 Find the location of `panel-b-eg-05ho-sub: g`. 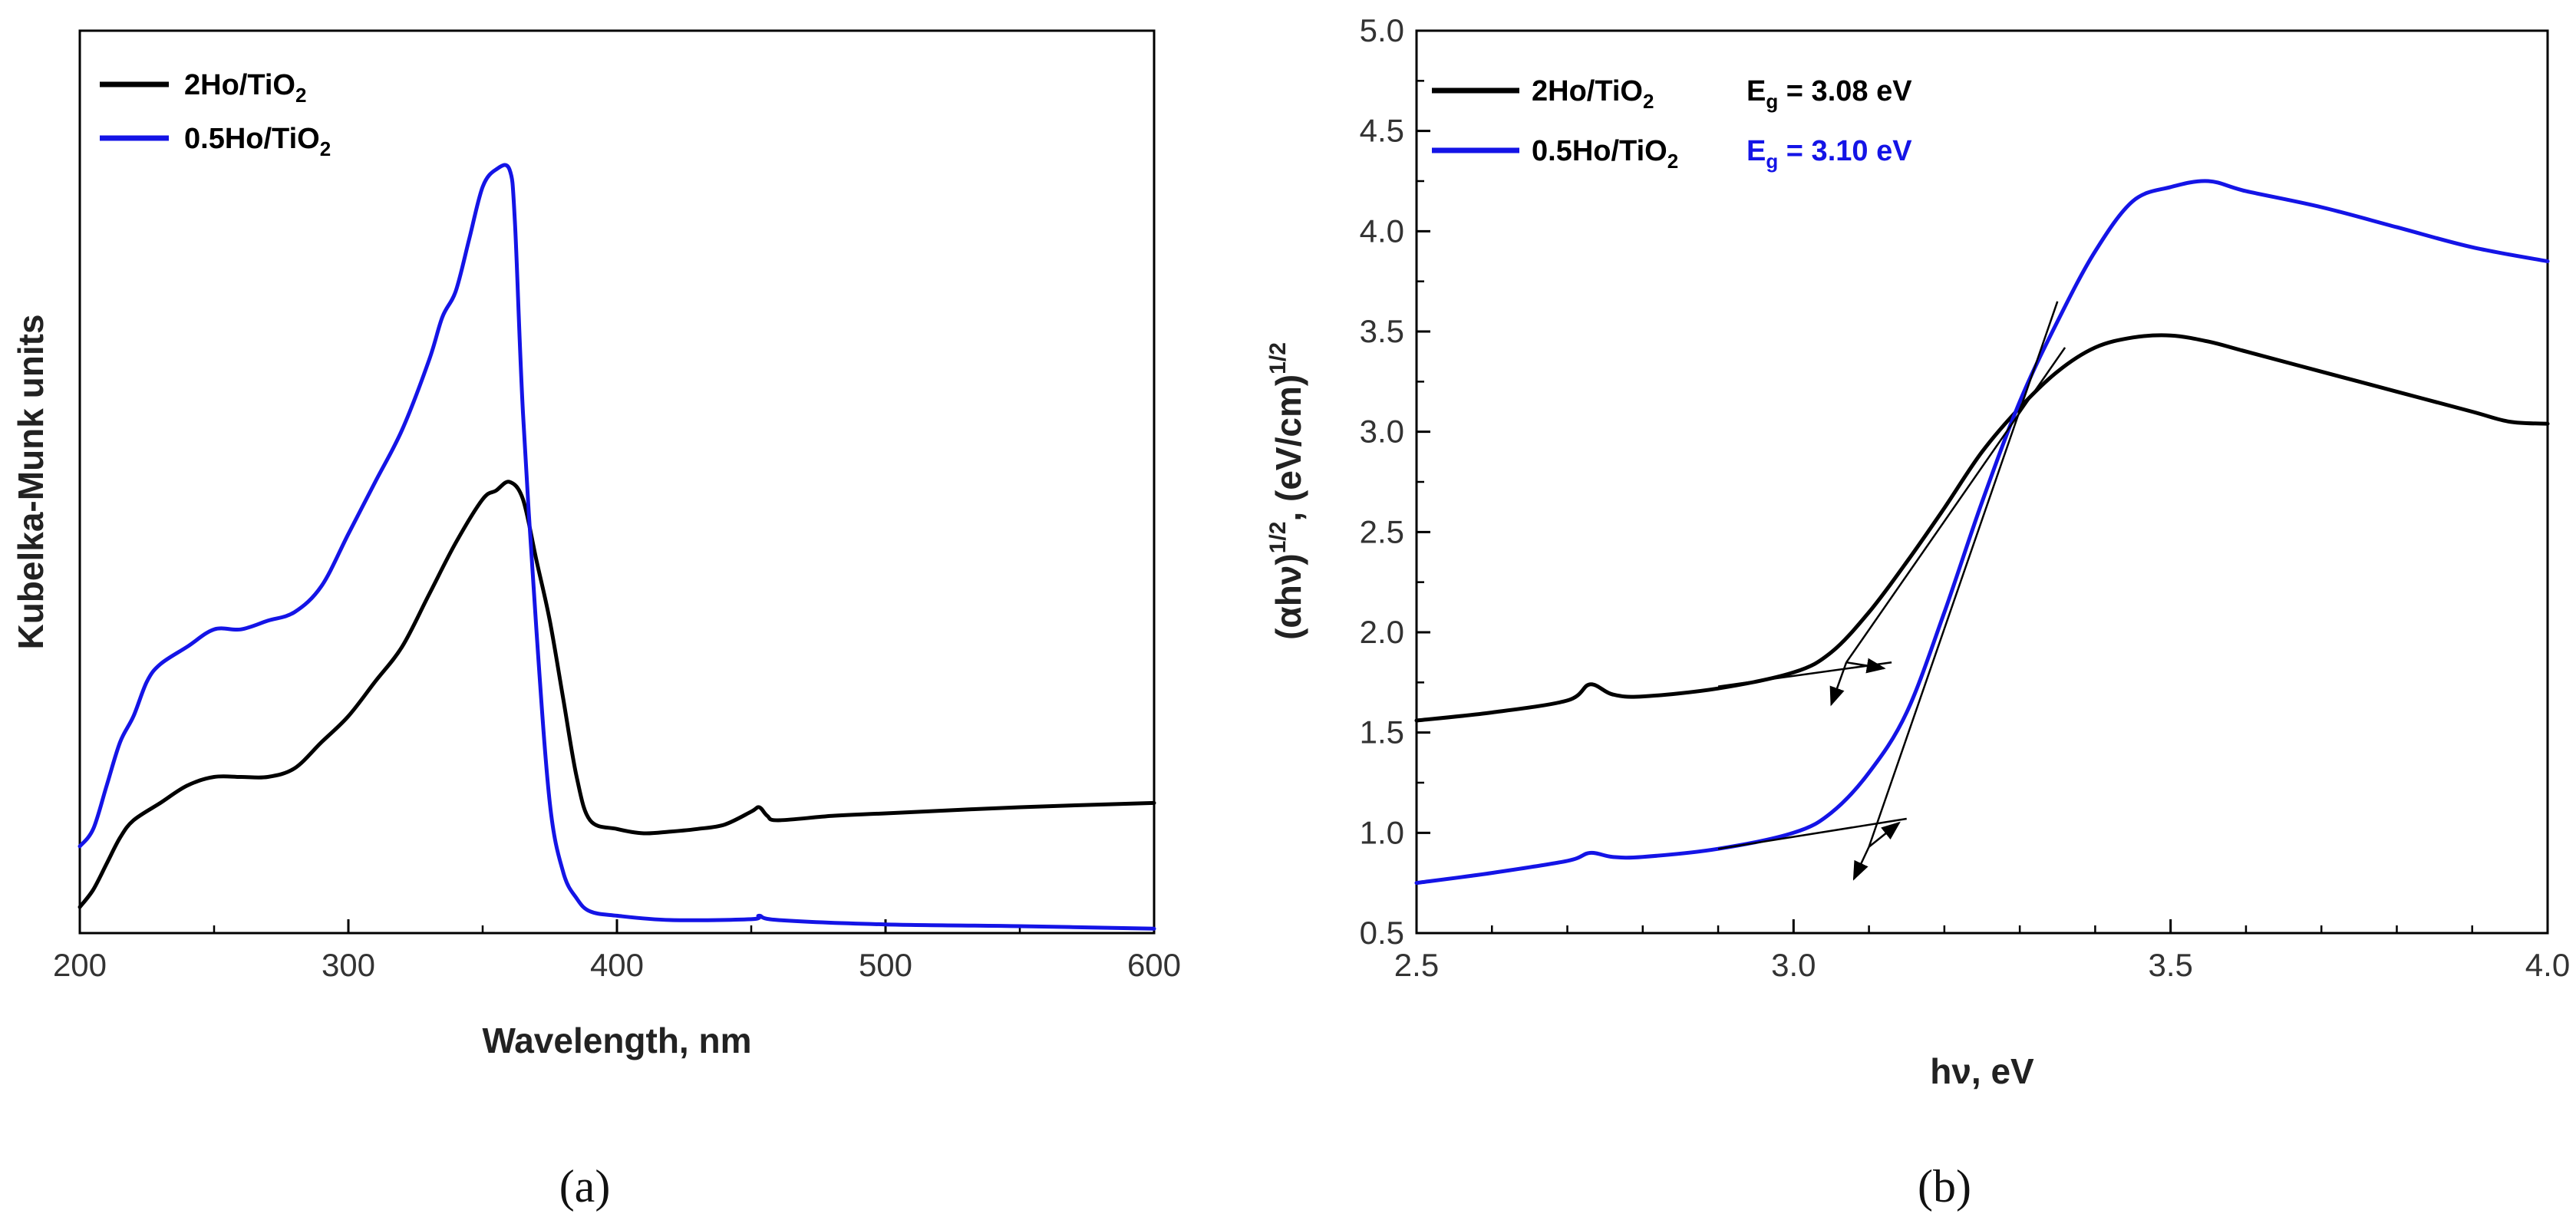

panel-b-eg-05ho-sub: g is located at coordinates (1772, 161).